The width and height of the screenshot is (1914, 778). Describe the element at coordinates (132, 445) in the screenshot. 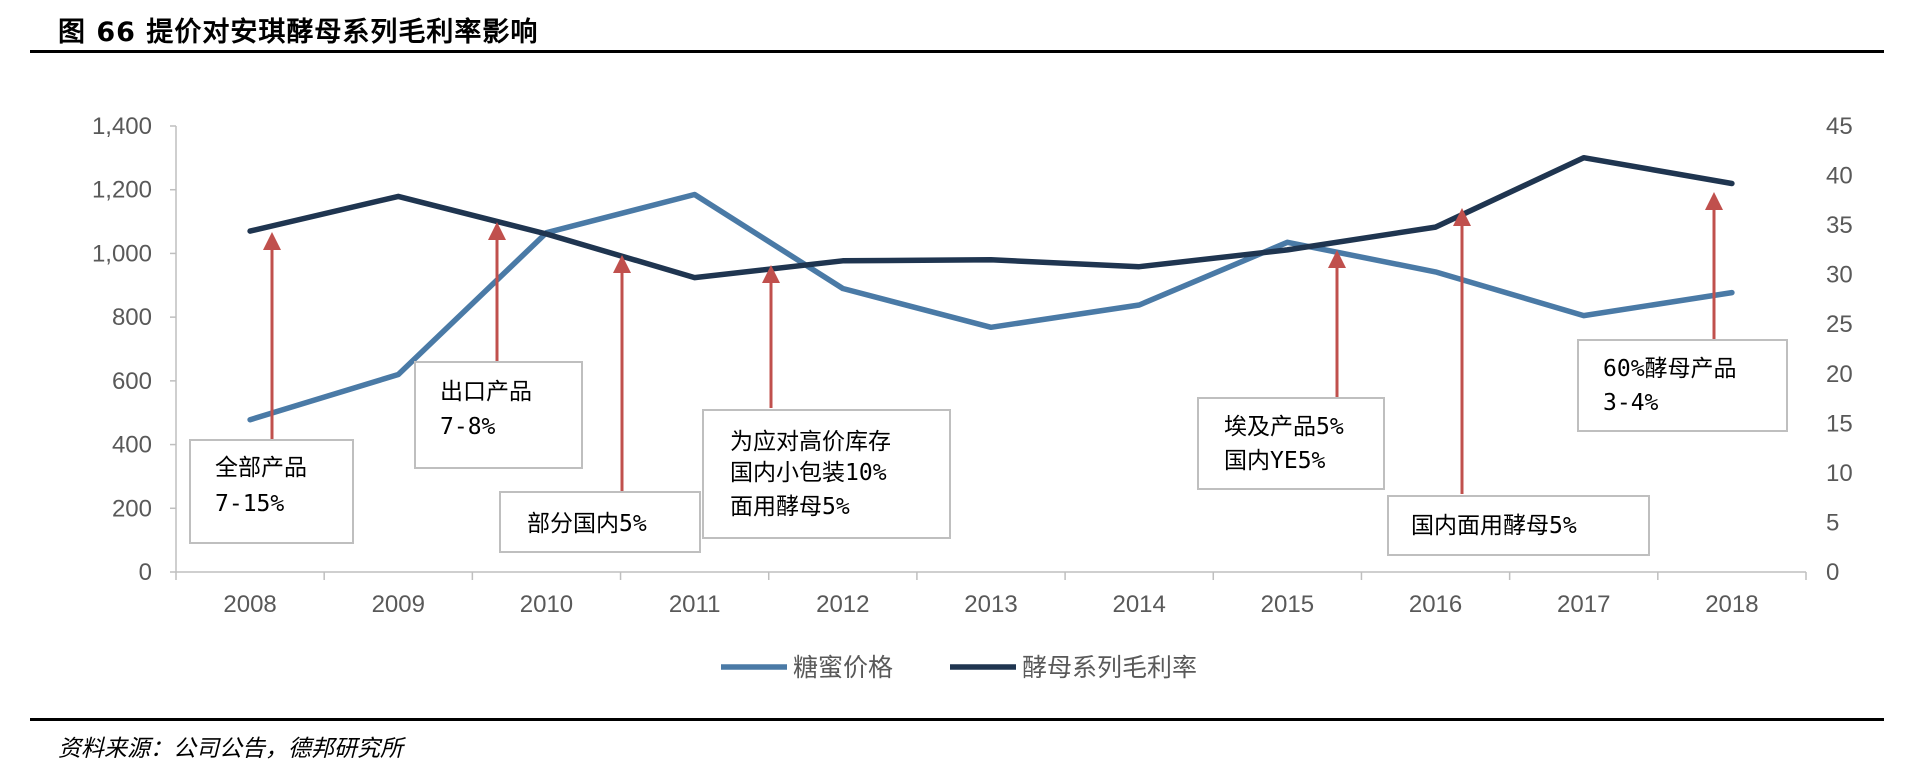

I see `y-left-tick-label: 400` at that location.